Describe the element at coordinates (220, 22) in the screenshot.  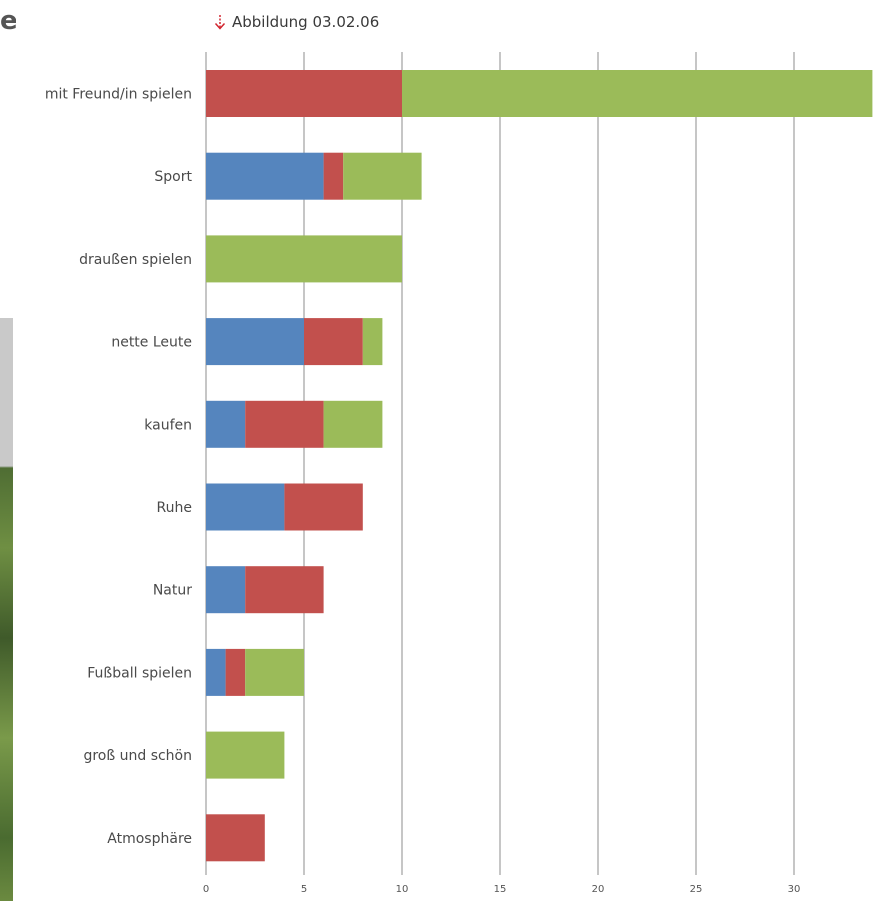
I see `down-arrow-icon` at that location.